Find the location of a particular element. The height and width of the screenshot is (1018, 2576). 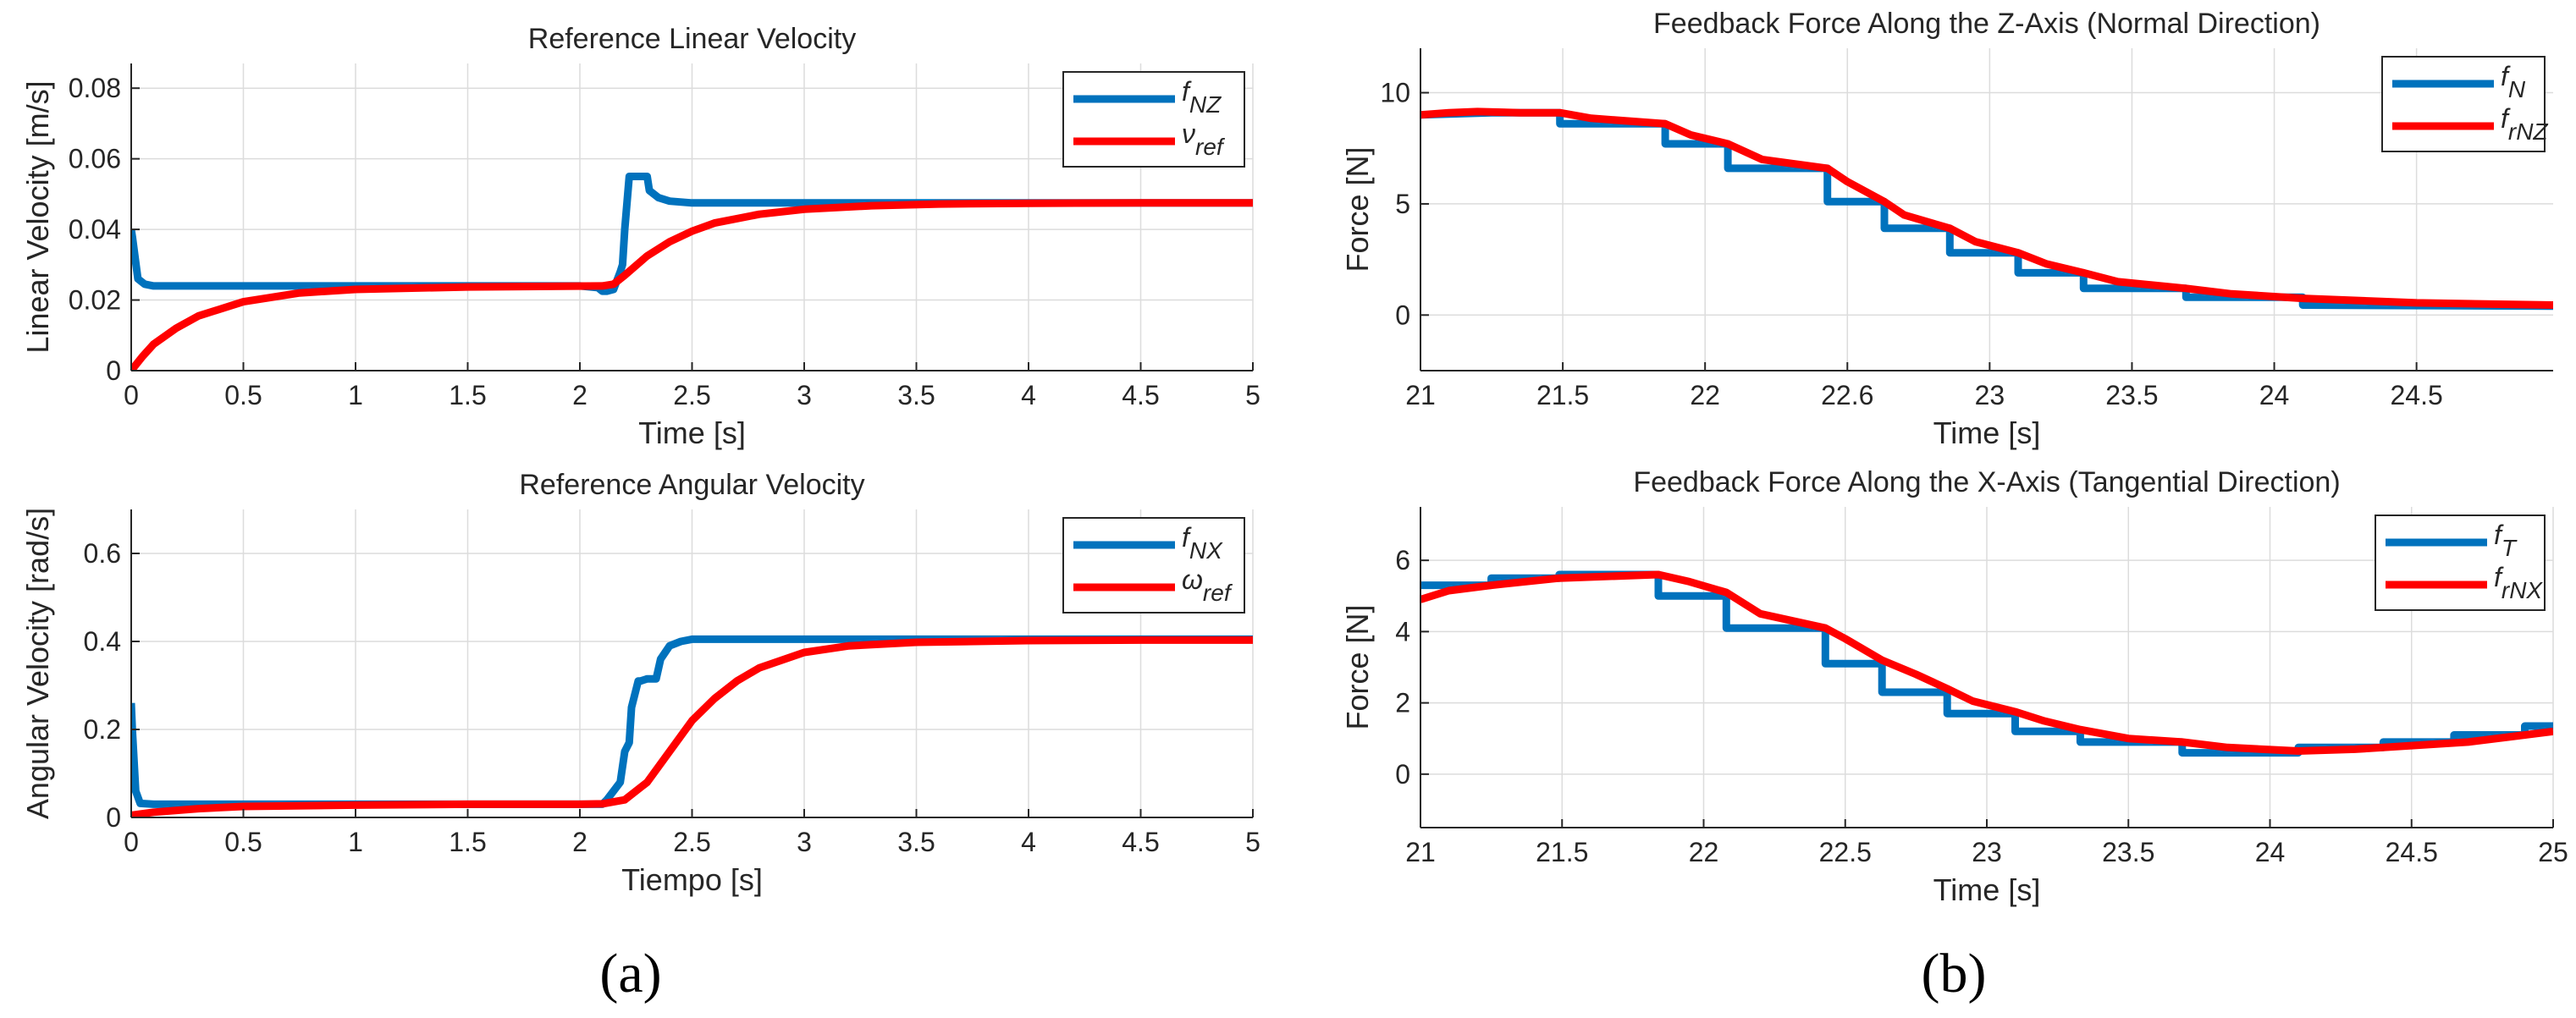

y-tick-label: 6 is located at coordinates (1402, 560).